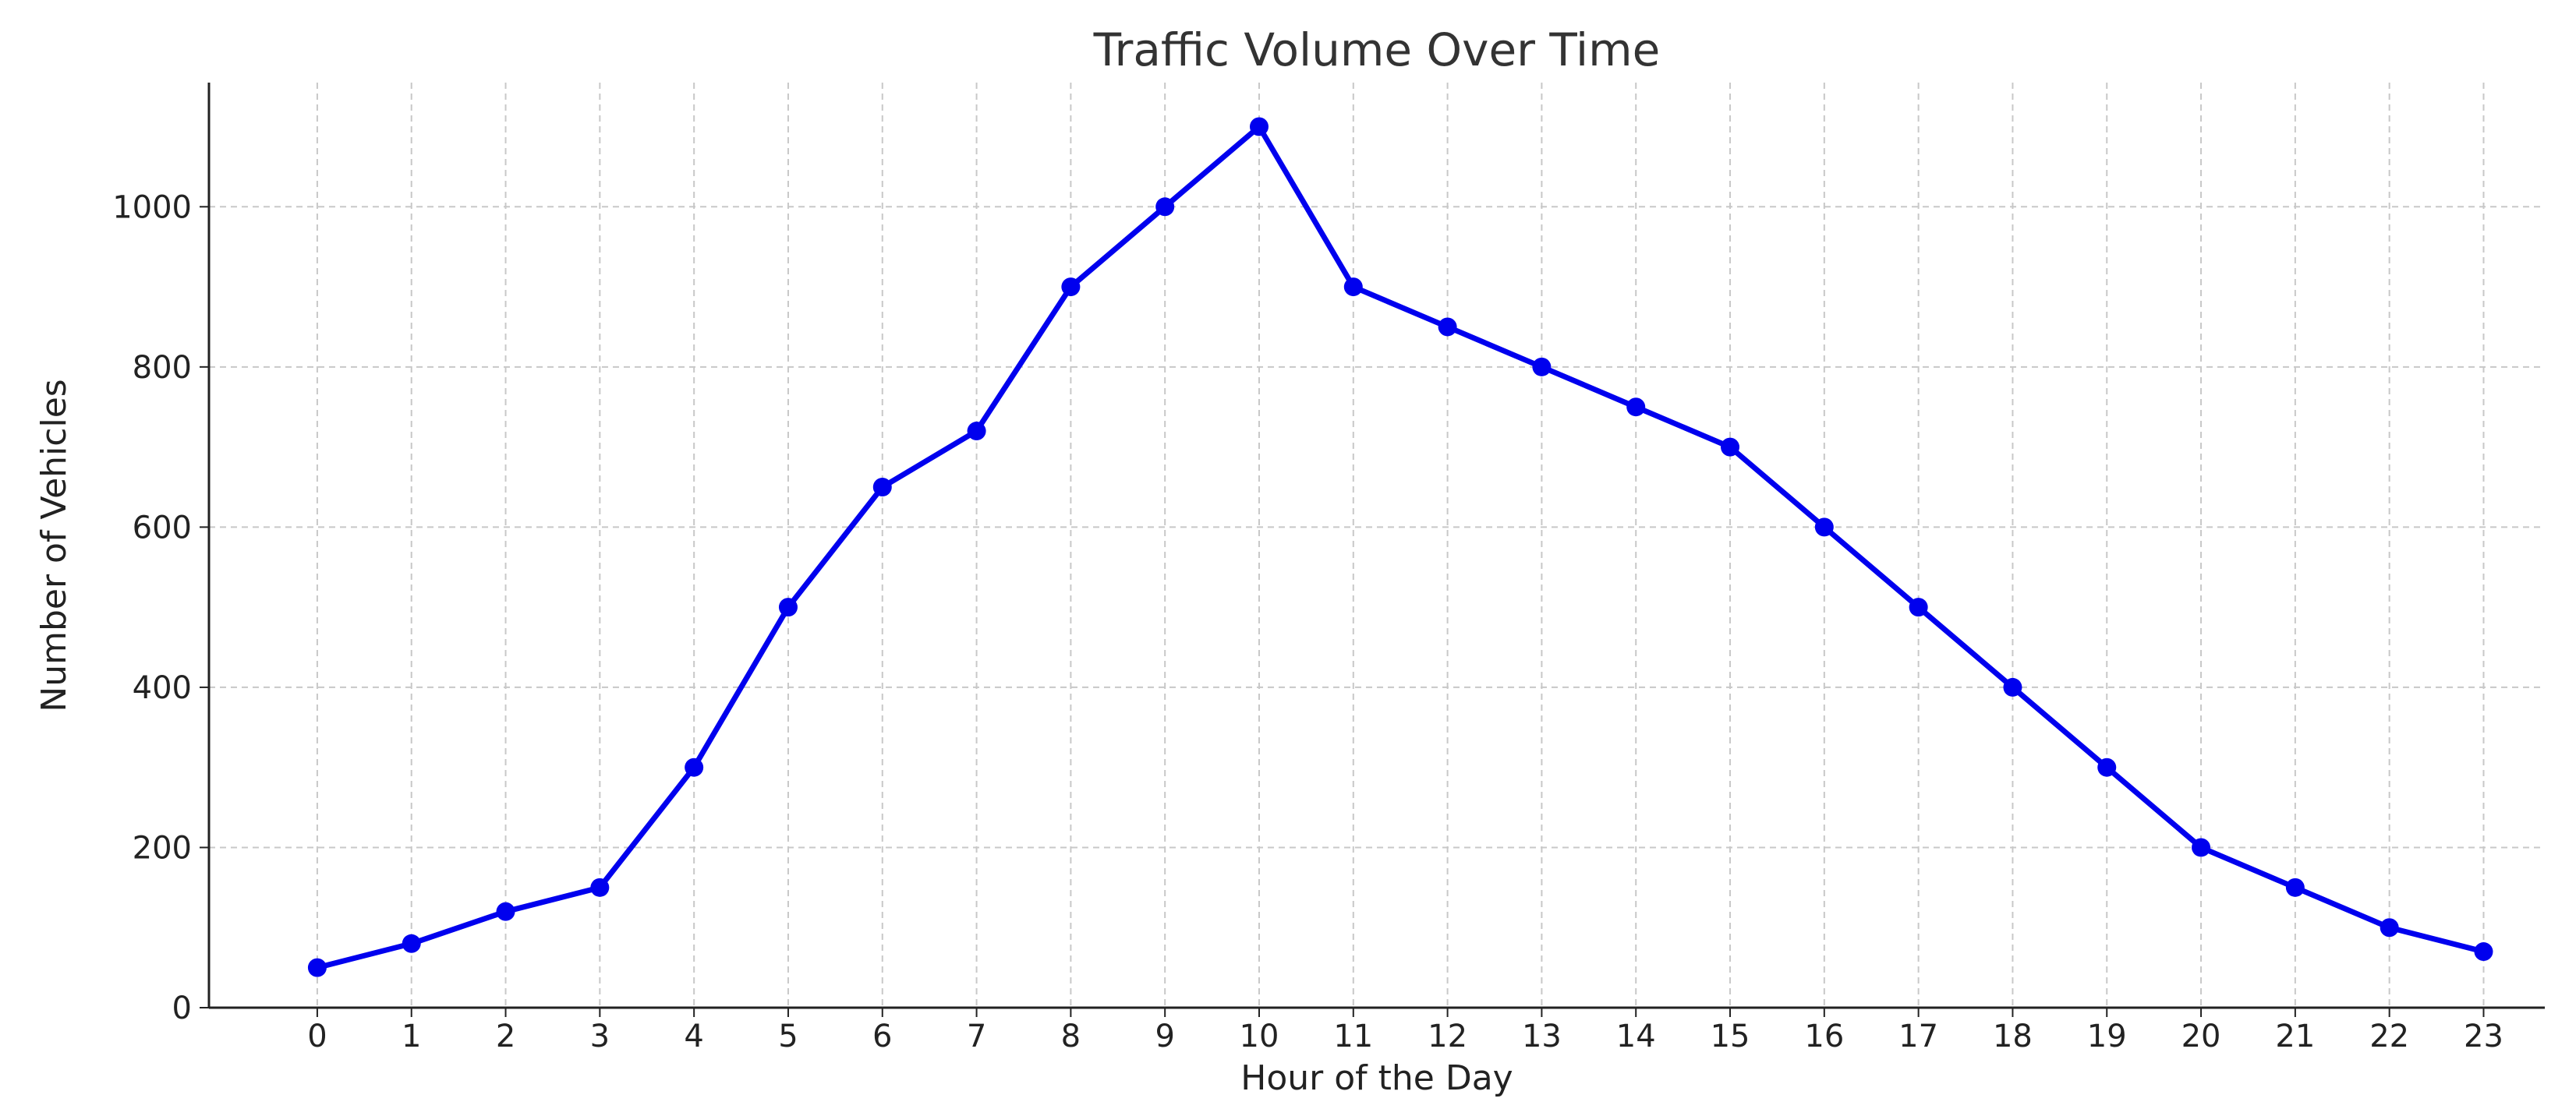 This screenshot has height=1116, width=2576. Describe the element at coordinates (2107, 1036) in the screenshot. I see `x-tick-label: 19` at that location.